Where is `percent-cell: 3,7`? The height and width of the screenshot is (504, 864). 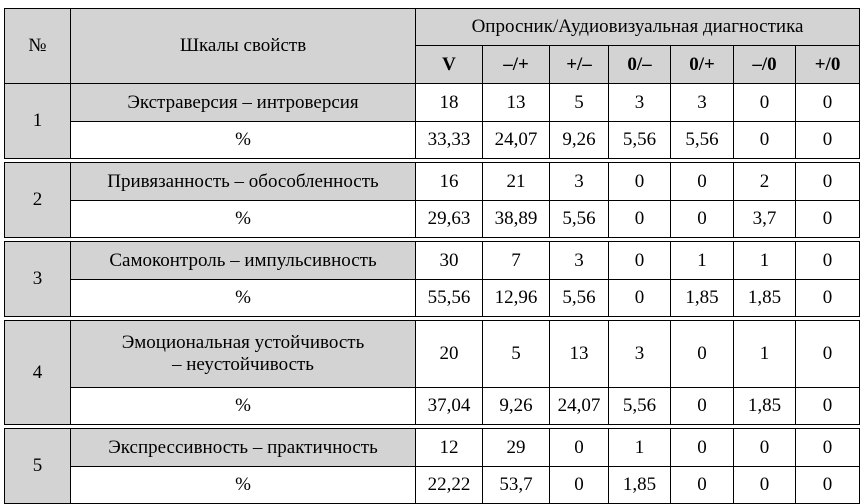 percent-cell: 3,7 is located at coordinates (764, 219).